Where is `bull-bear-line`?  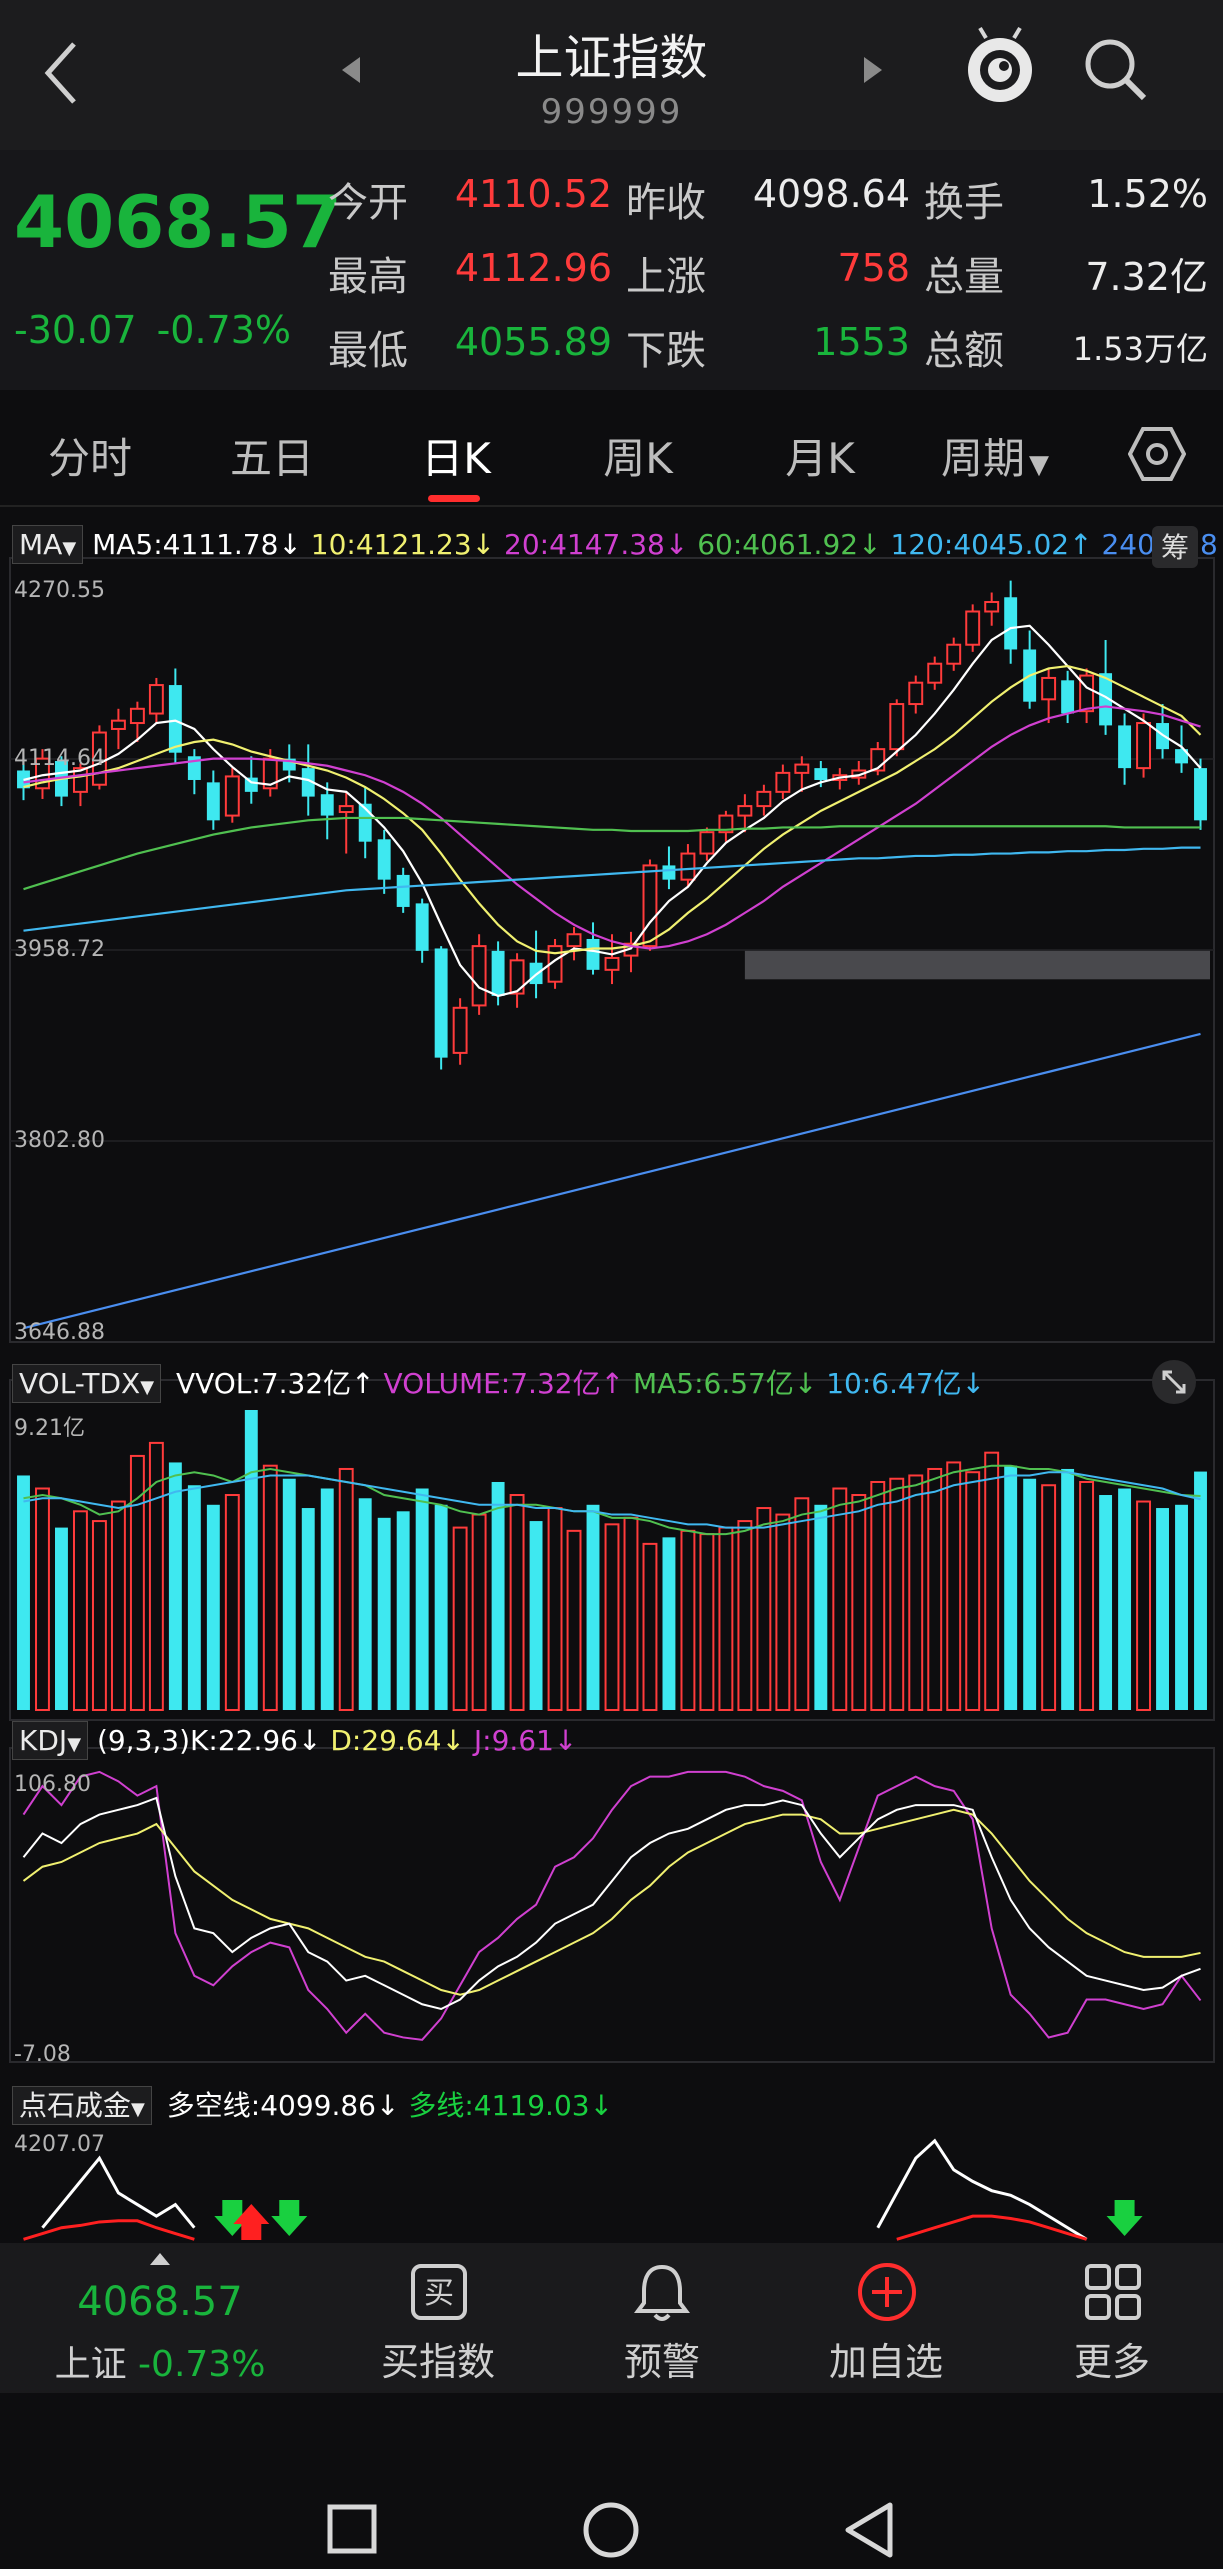
bull-bear-line is located at coordinates (118, 2192).